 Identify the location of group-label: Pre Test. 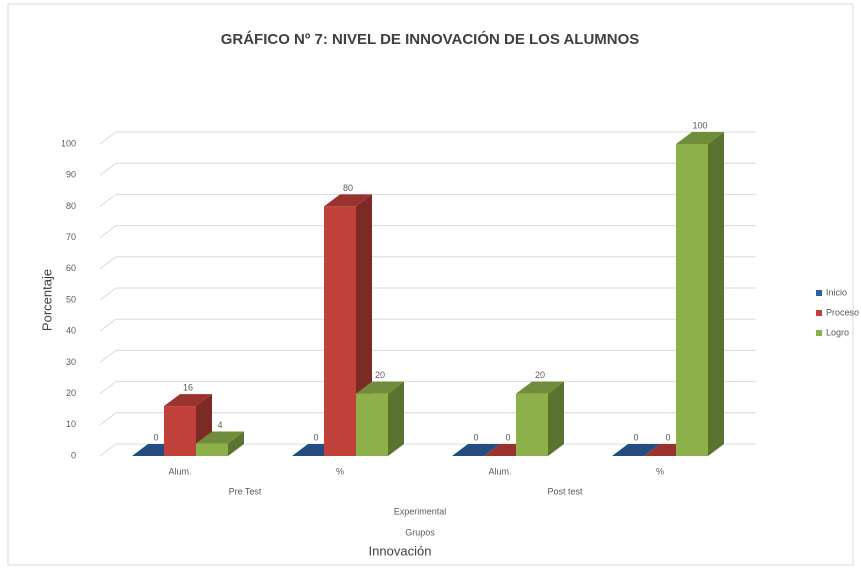
(245, 491).